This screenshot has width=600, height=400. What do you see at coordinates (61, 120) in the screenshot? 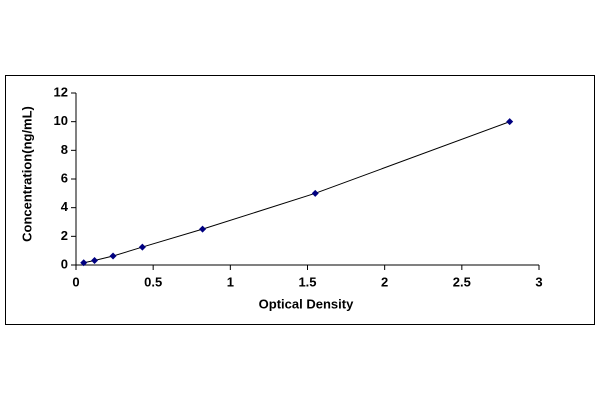
I see `y-tick-label: 10` at bounding box center [61, 120].